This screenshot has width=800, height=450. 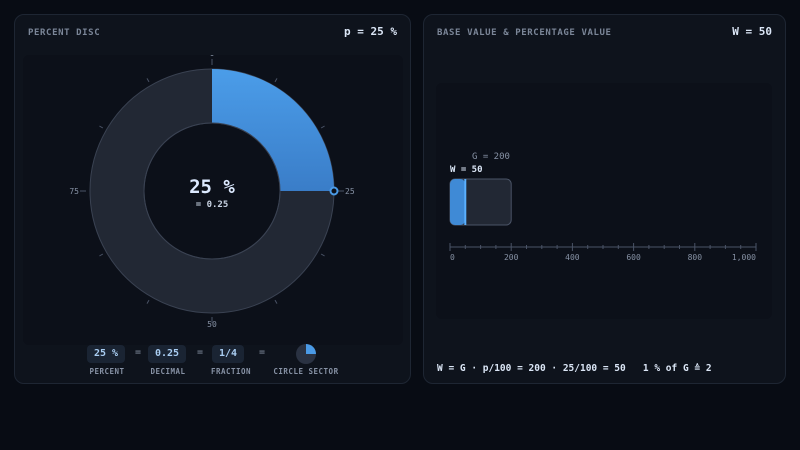 What do you see at coordinates (695, 257) in the screenshot?
I see `axis-tick-label: 800` at bounding box center [695, 257].